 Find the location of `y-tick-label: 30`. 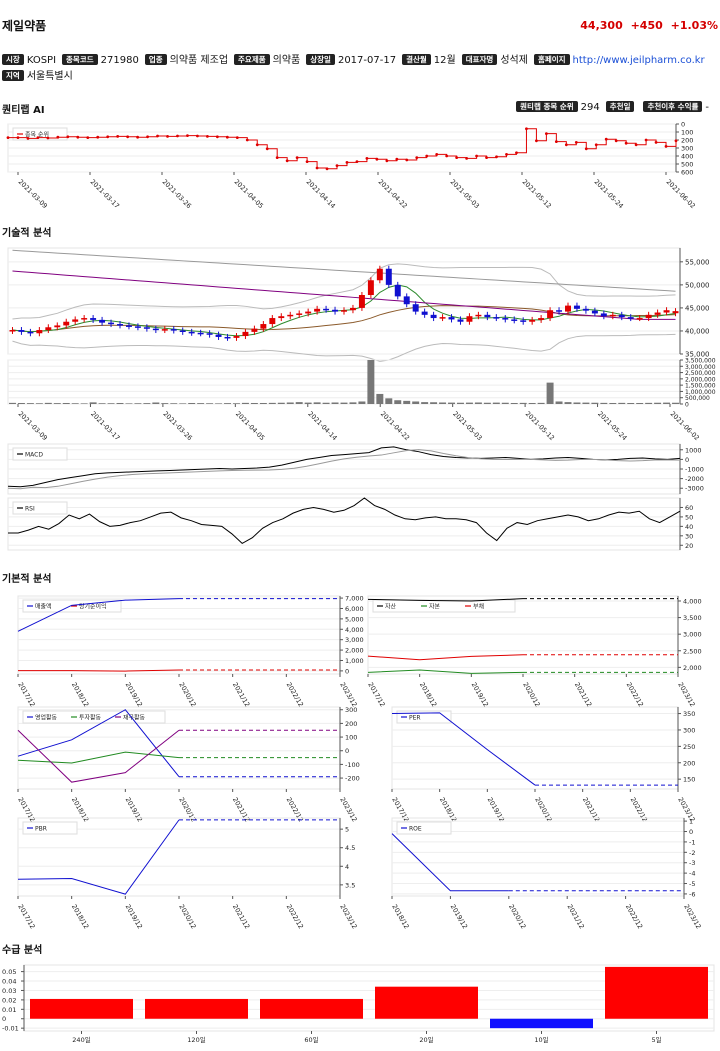

y-tick-label: 30 is located at coordinates (689, 536).